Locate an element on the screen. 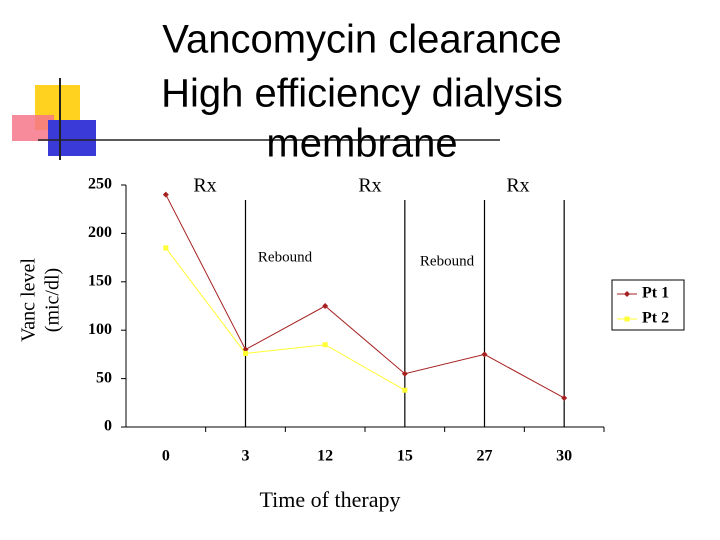  x-tick-label: 30 is located at coordinates (564, 456).